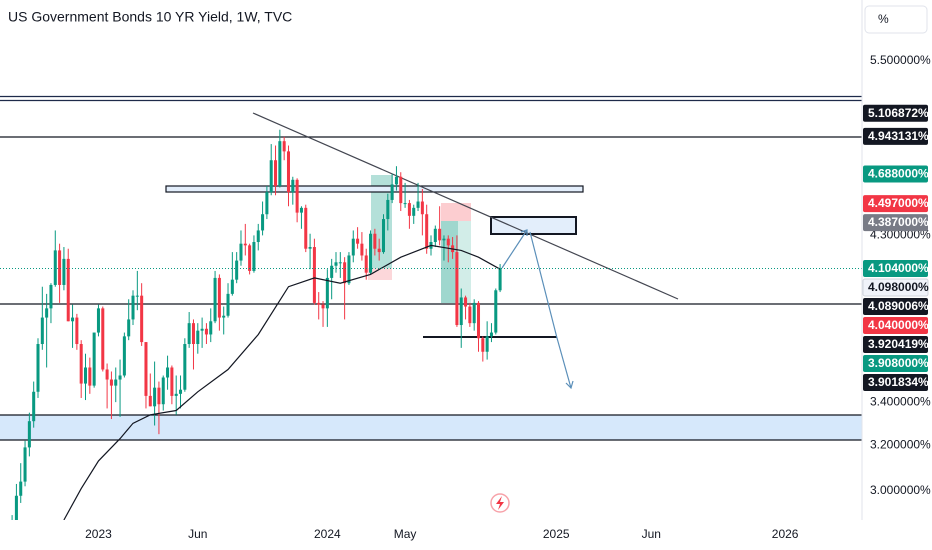 This screenshot has height=550, width=932. Describe the element at coordinates (98, 534) in the screenshot. I see `x-tick-label: 2023` at that location.